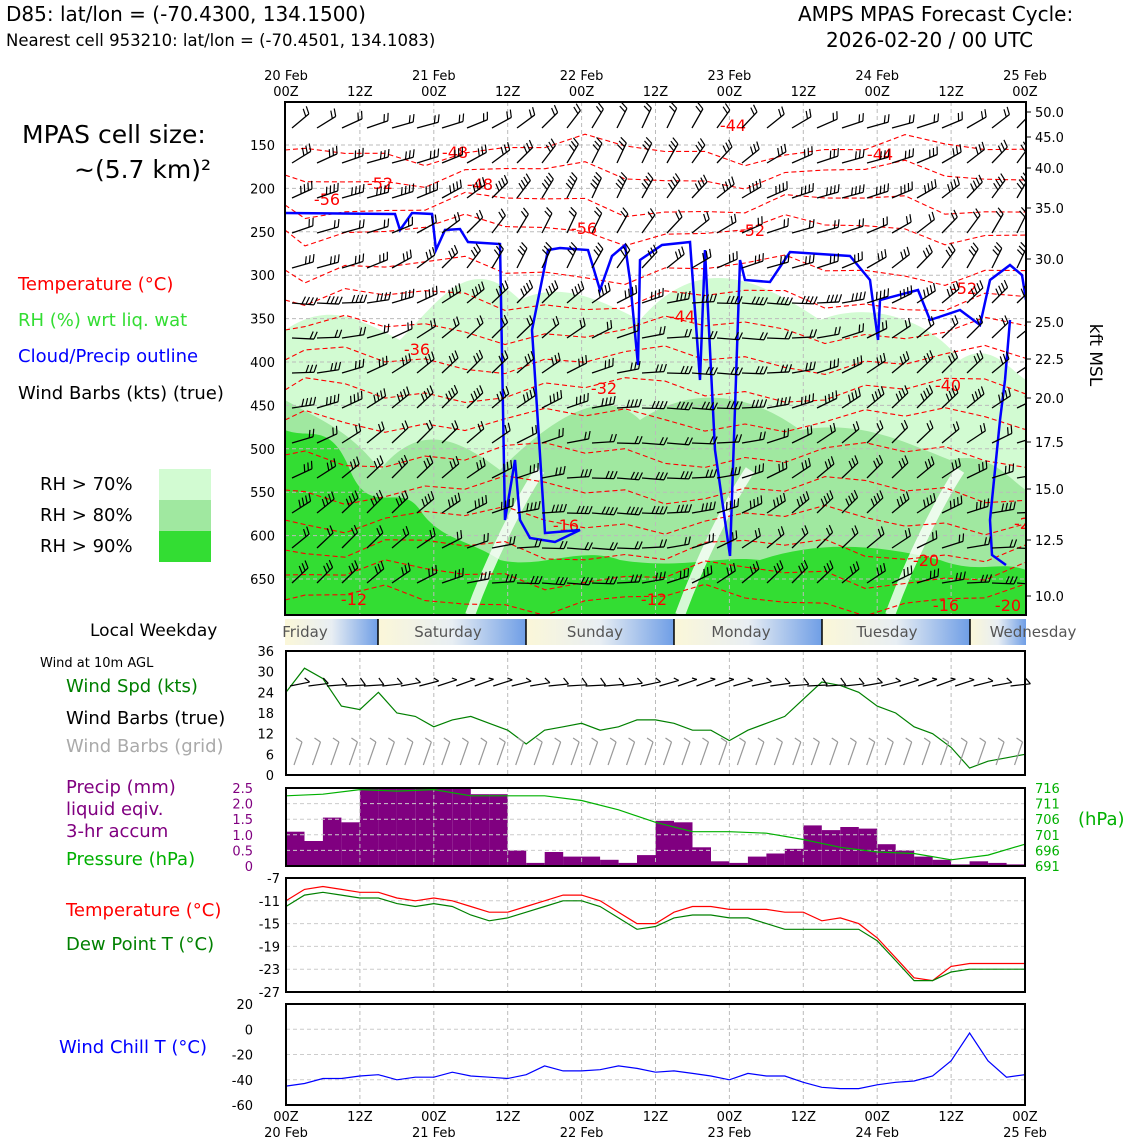 The height and width of the screenshot is (1140, 1140). I want to click on wind-barb-grid, so click(427, 753).